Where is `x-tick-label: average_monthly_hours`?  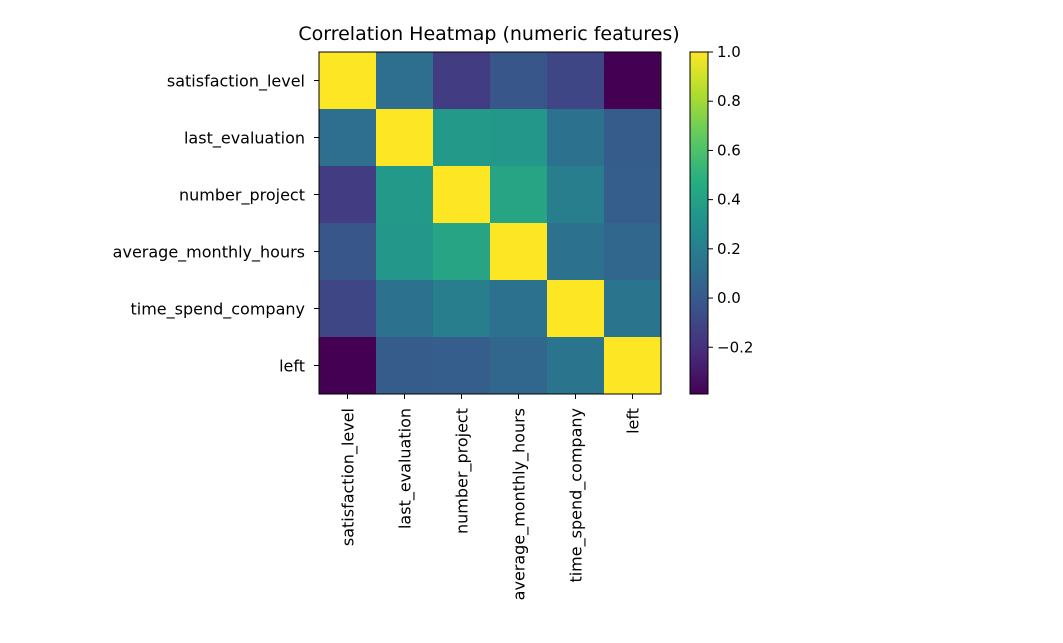 x-tick-label: average_monthly_hours is located at coordinates (520, 504).